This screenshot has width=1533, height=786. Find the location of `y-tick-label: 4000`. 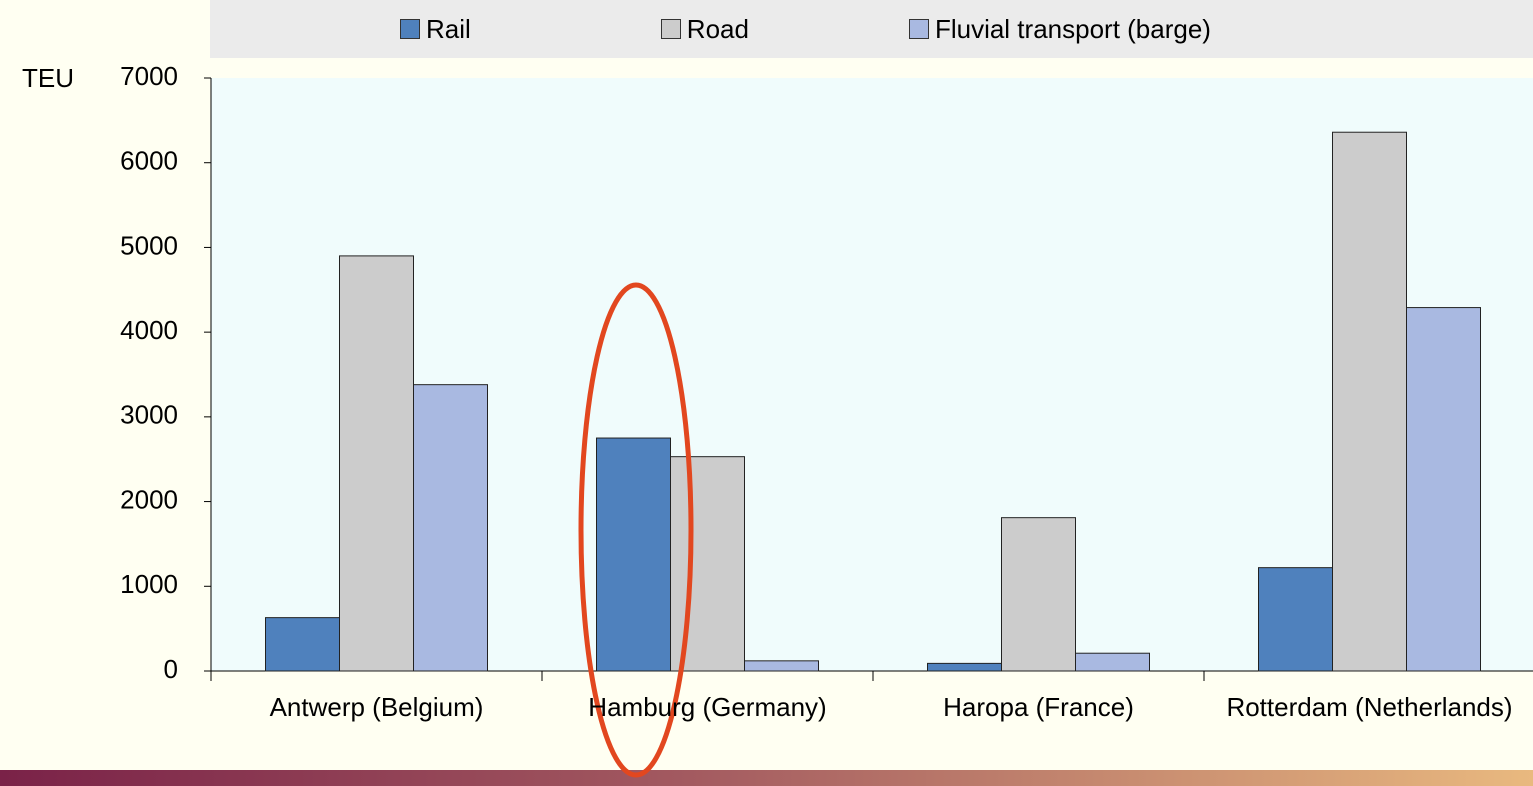

y-tick-label: 4000 is located at coordinates (149, 330).